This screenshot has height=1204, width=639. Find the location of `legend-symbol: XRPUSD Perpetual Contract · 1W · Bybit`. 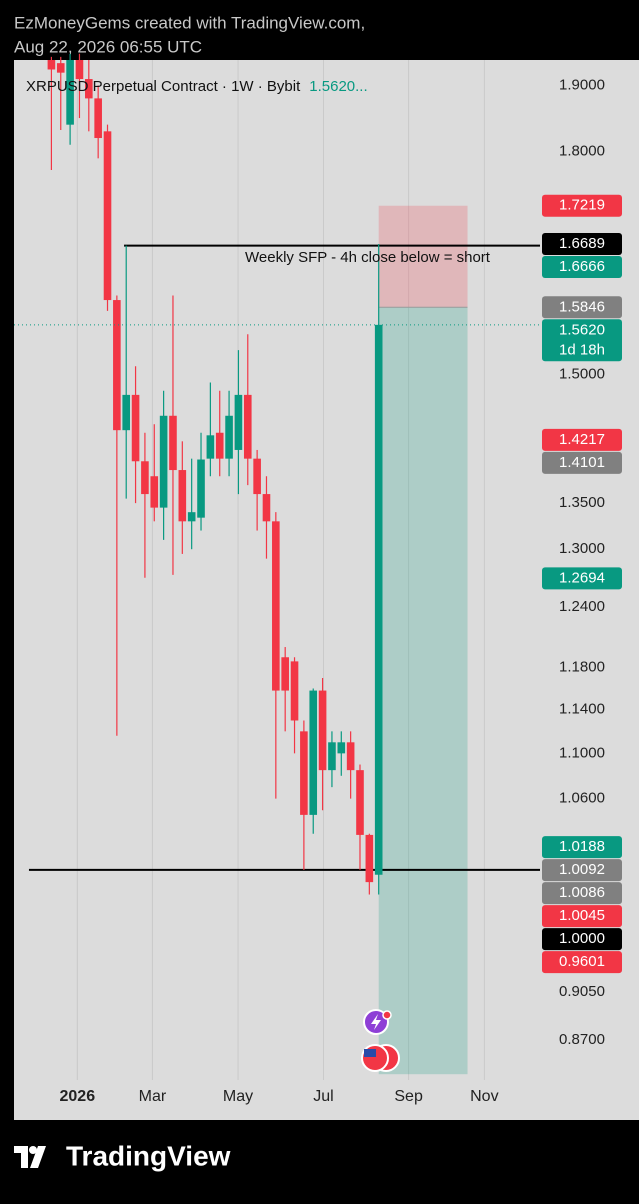

legend-symbol: XRPUSD Perpetual Contract · 1W · Bybit is located at coordinates (163, 86).